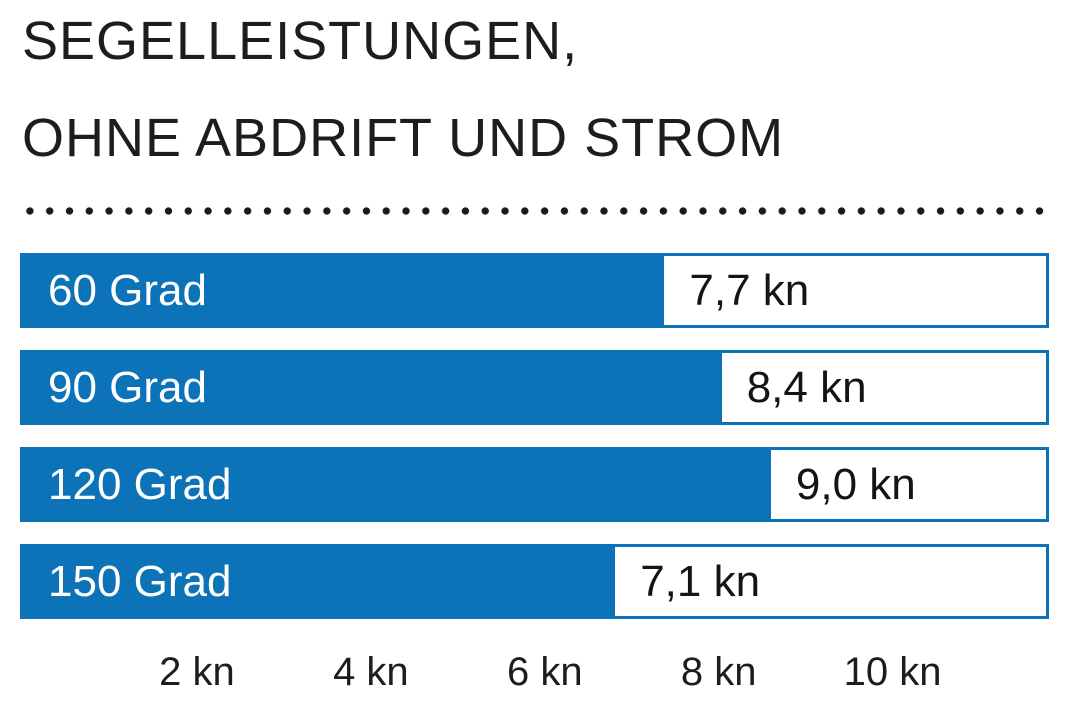  What do you see at coordinates (371, 387) in the screenshot?
I see `bar-fill: 90 Grad` at bounding box center [371, 387].